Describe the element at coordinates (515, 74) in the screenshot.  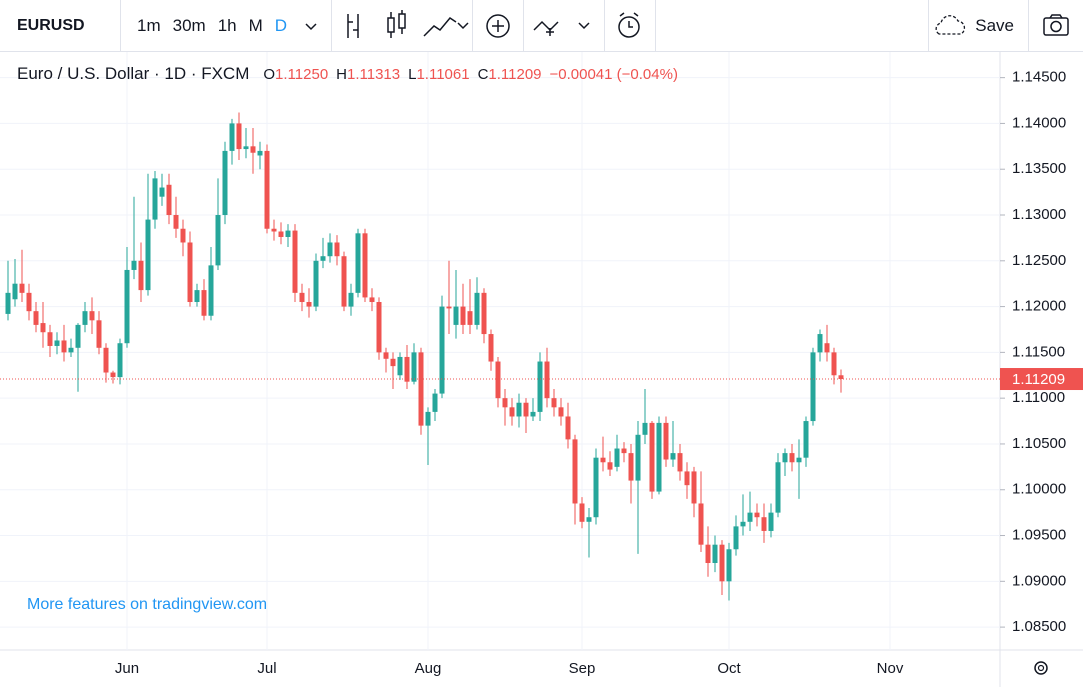
I see `legend-value: 1.11209` at that location.